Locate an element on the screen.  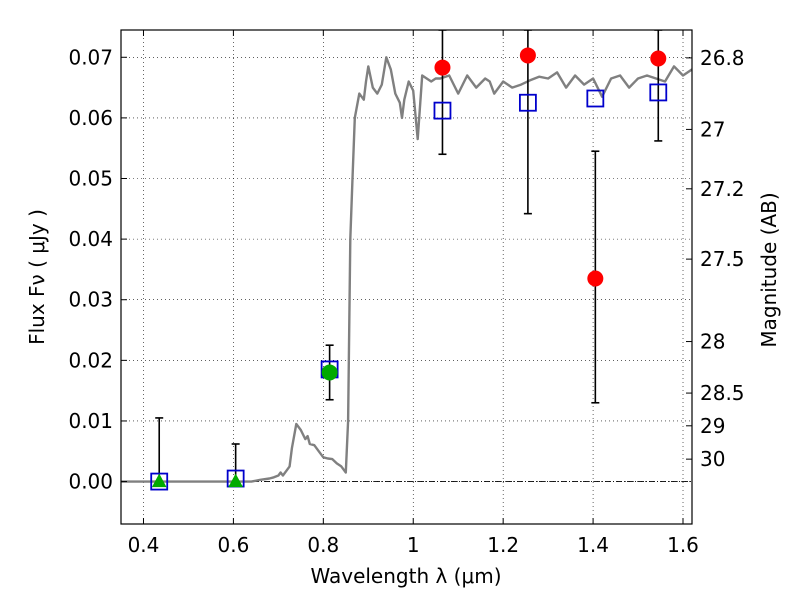
x-tick-label: 1.2 is located at coordinates (503, 545).